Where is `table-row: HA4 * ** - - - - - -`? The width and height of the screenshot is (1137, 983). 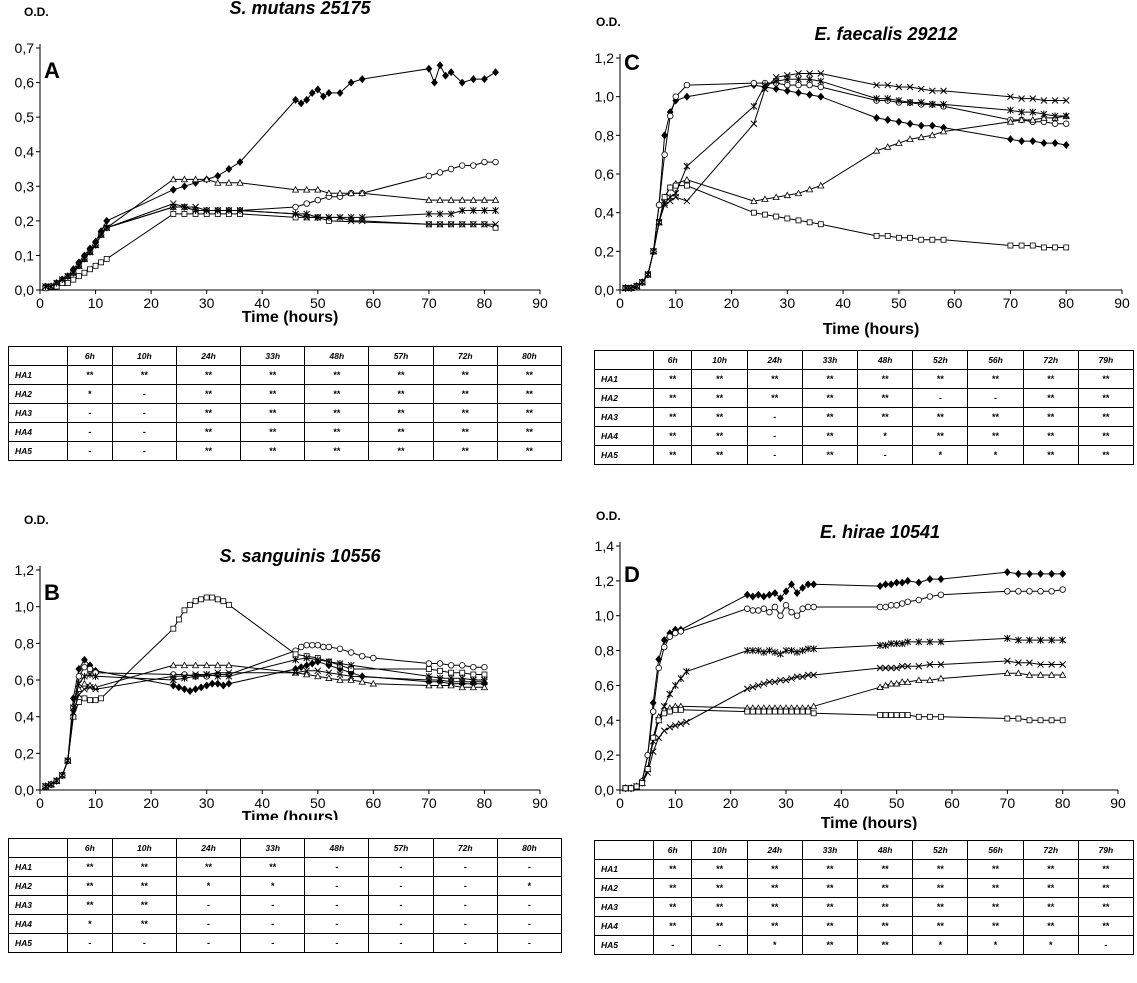 table-row: HA4 * ** - - - - - - is located at coordinates (285, 924).